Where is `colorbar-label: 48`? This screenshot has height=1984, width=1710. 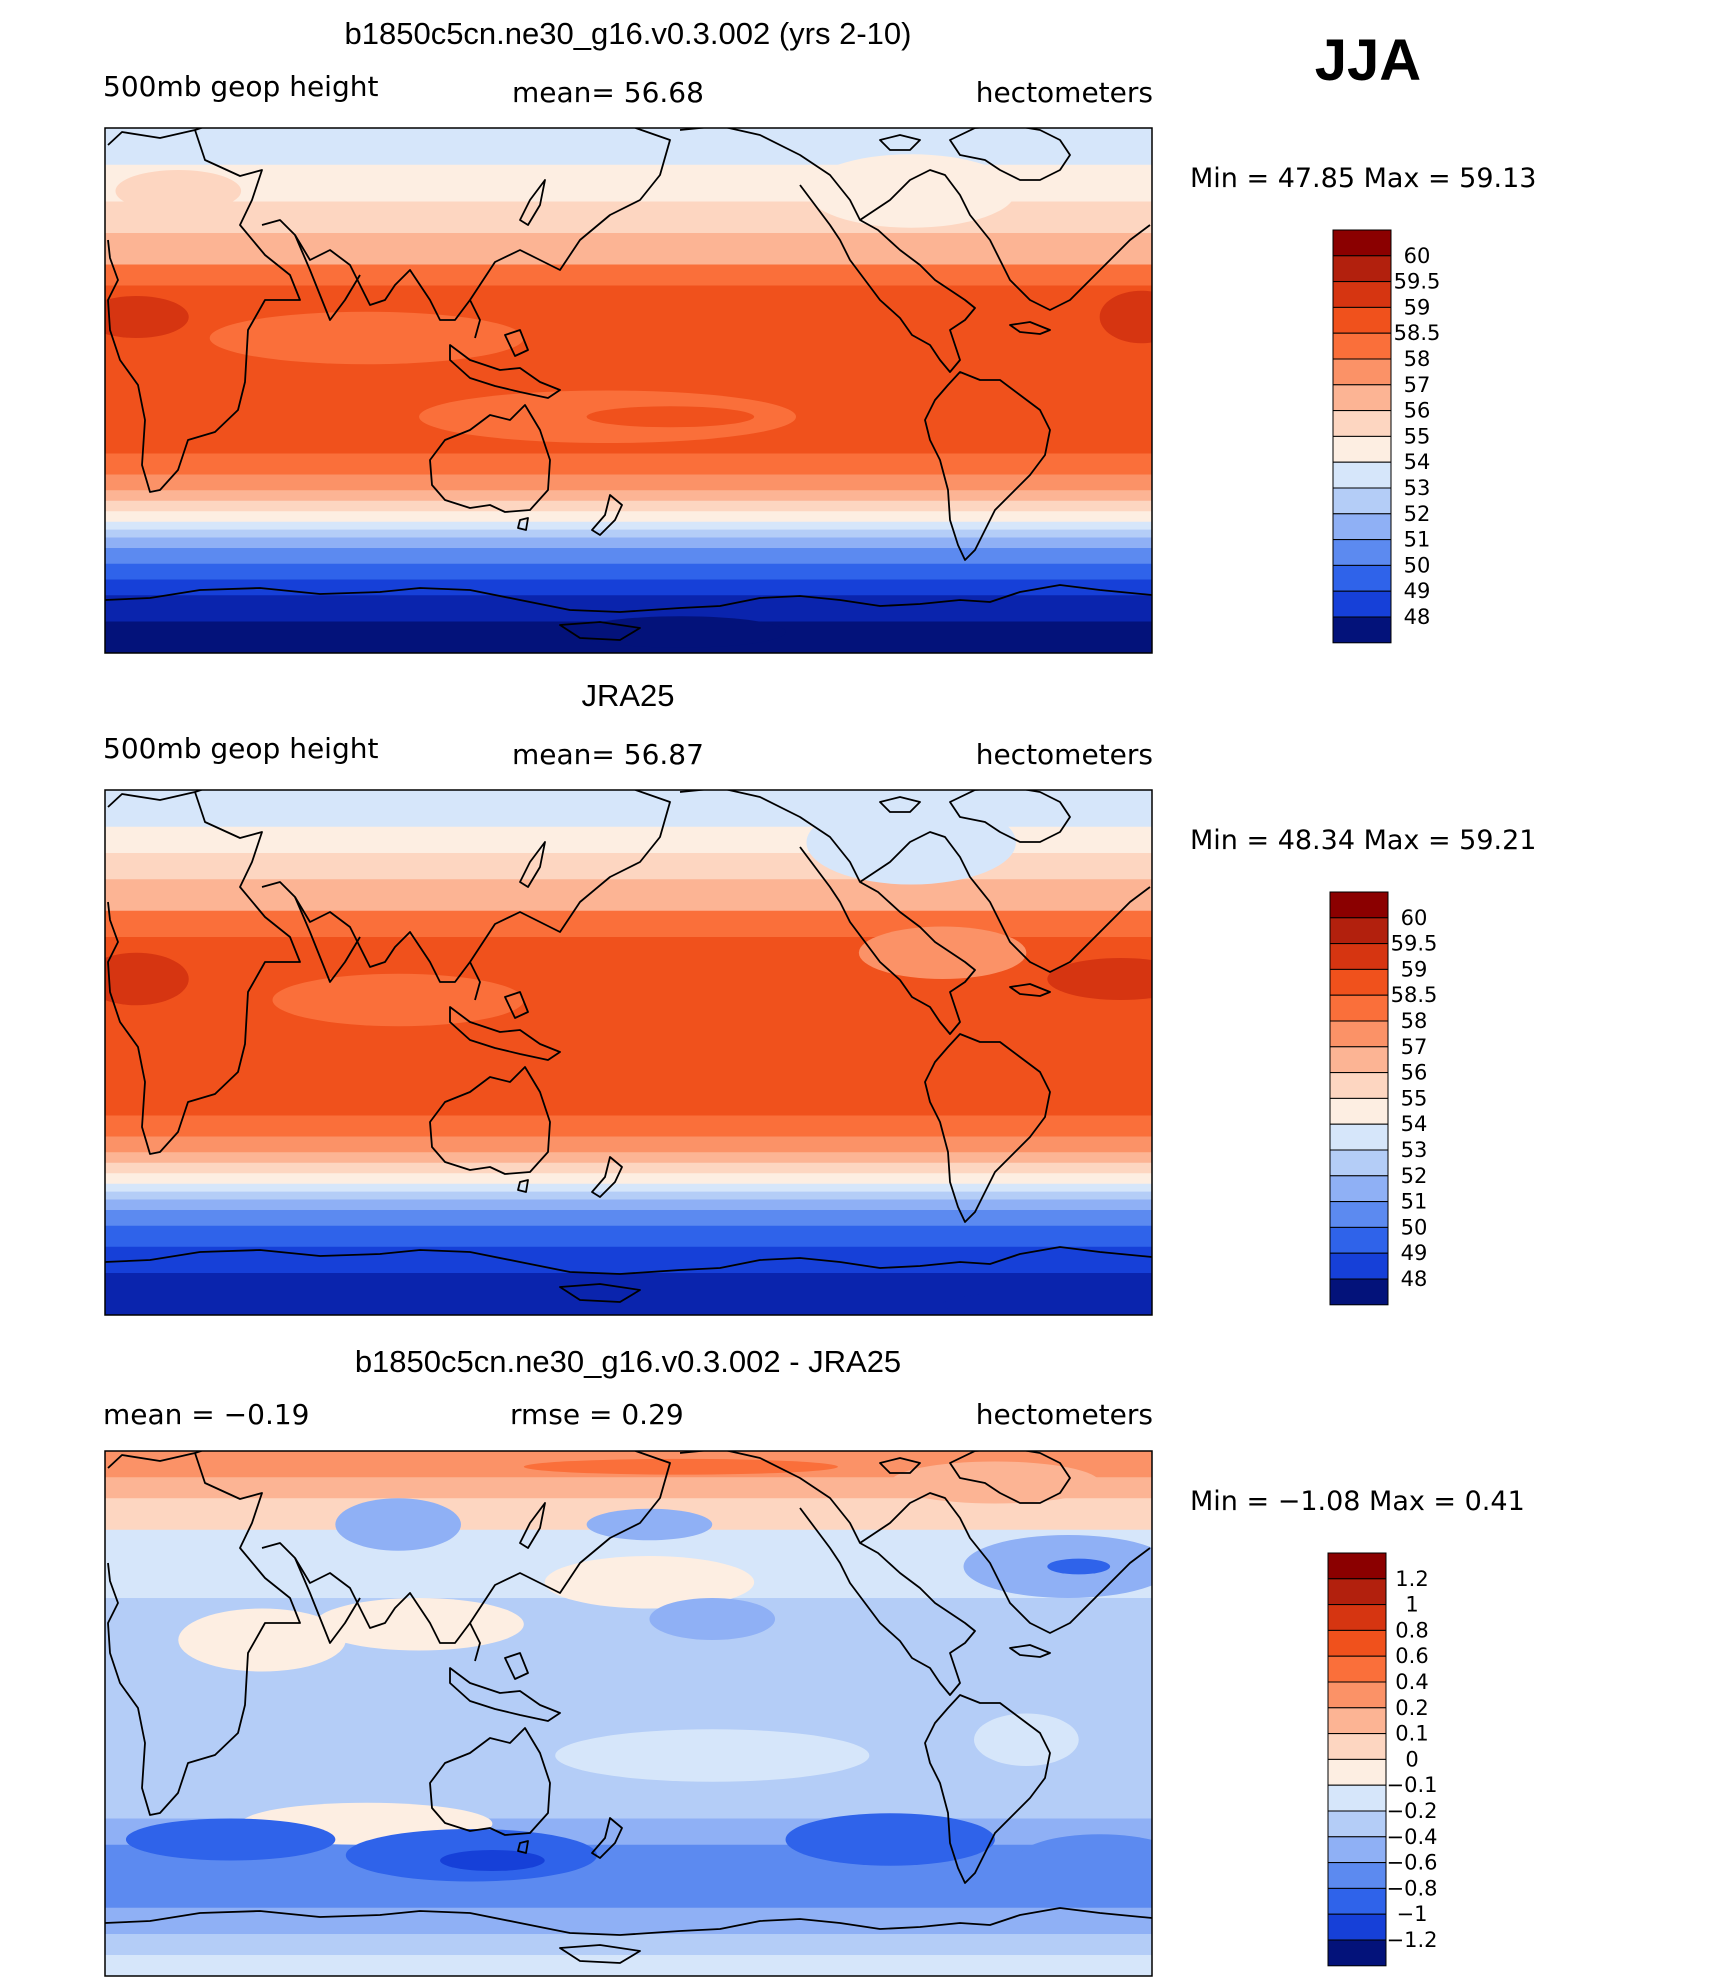
colorbar-label: 48 is located at coordinates (1414, 1279).